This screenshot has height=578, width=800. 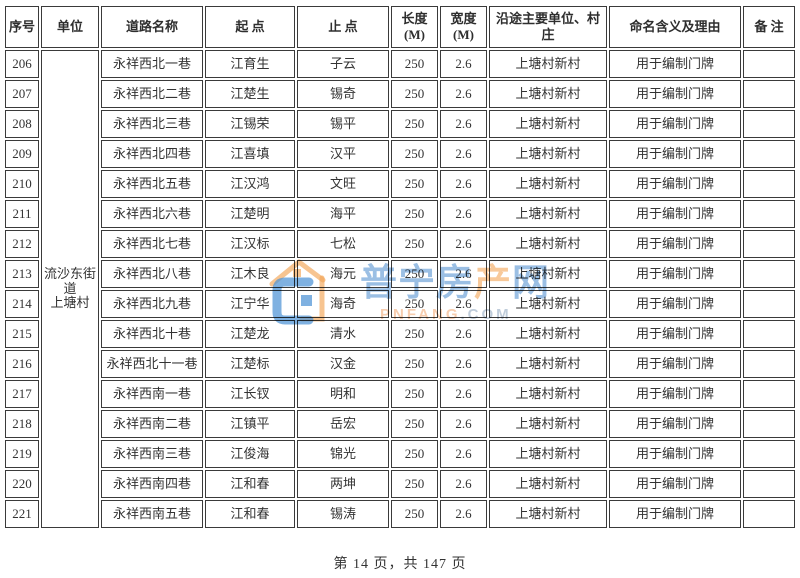 I want to click on serial-cell: 211, so click(x=22, y=214).